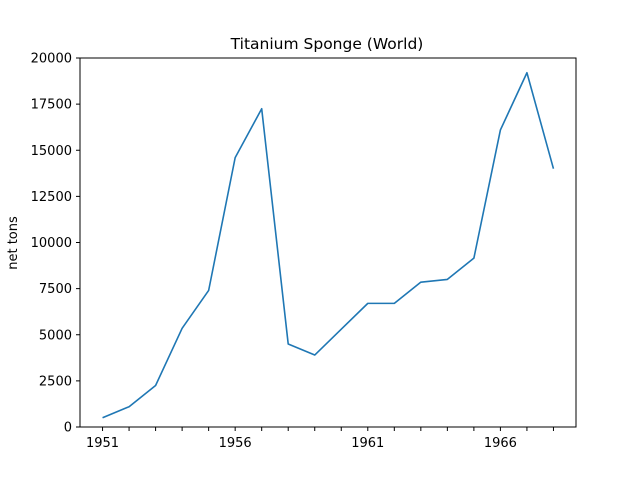  What do you see at coordinates (320, 439) in the screenshot?
I see `x-axis-ticks: 1951 1956 1961 1966` at bounding box center [320, 439].